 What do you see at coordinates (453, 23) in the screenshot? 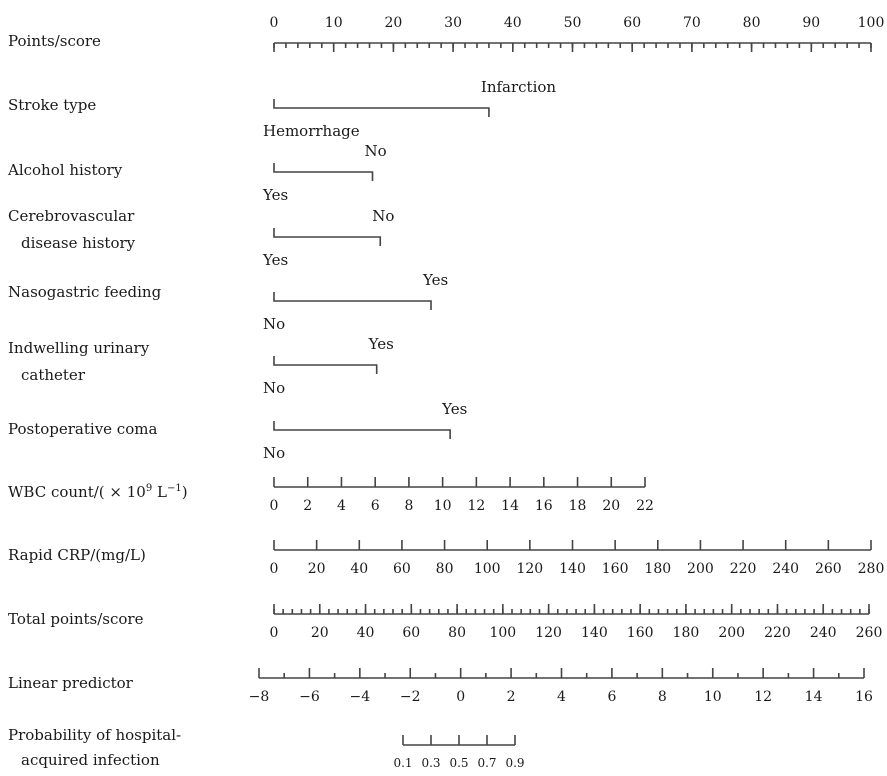
I see `tick-label: 30` at bounding box center [453, 23].